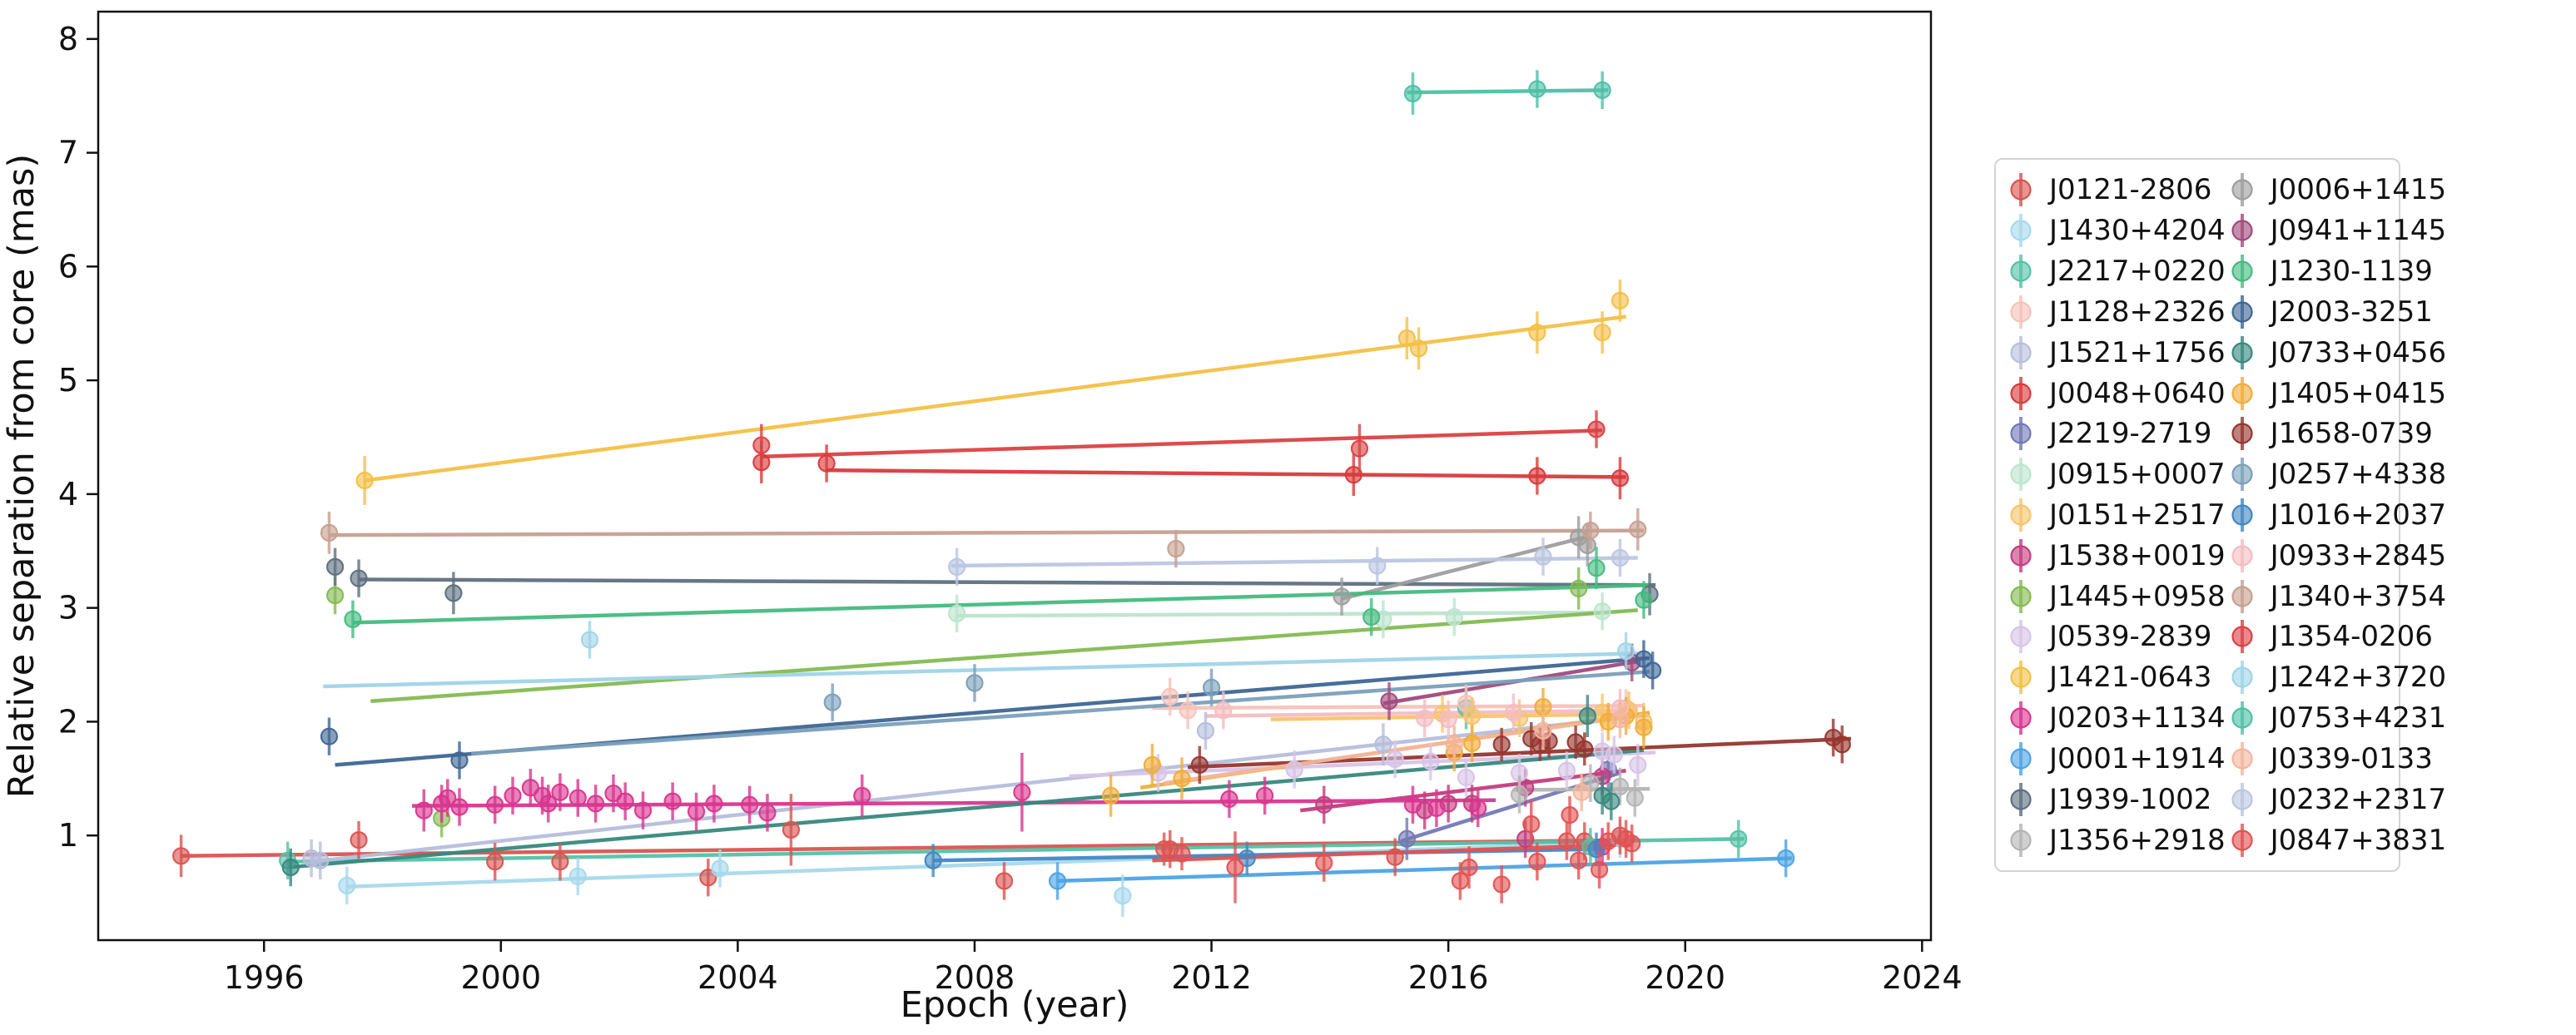 Image resolution: width=2576 pixels, height=1035 pixels. Describe the element at coordinates (68, 153) in the screenshot. I see `y-tick-label: 7` at that location.